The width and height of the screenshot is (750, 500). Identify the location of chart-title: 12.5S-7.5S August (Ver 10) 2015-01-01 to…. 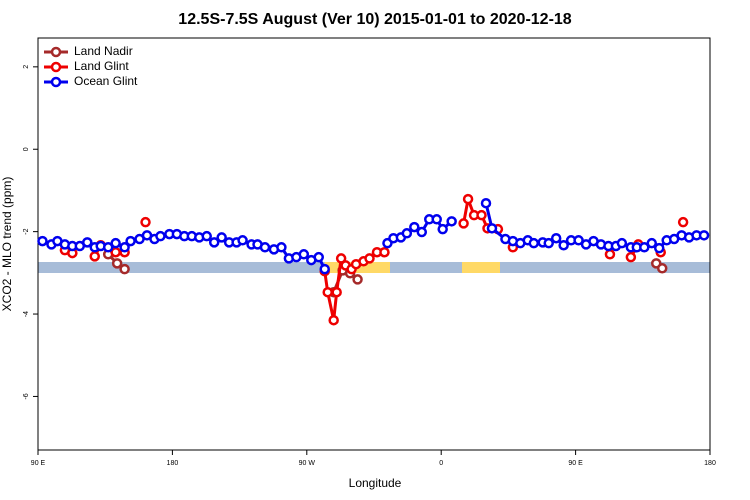
(374, 19).